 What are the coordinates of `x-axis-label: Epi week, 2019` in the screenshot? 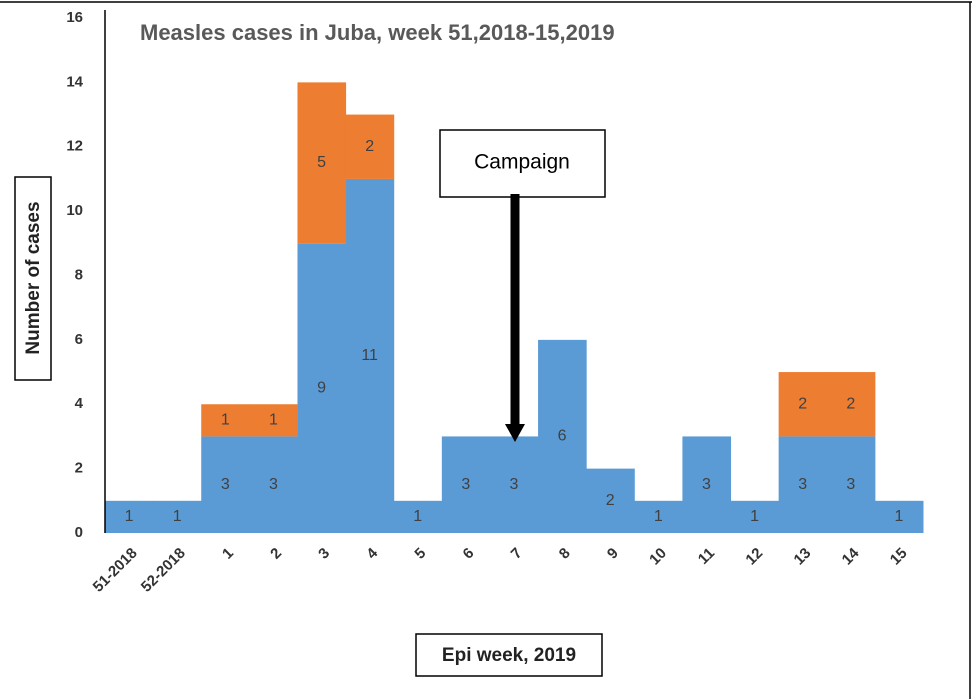 It's located at (509, 655).